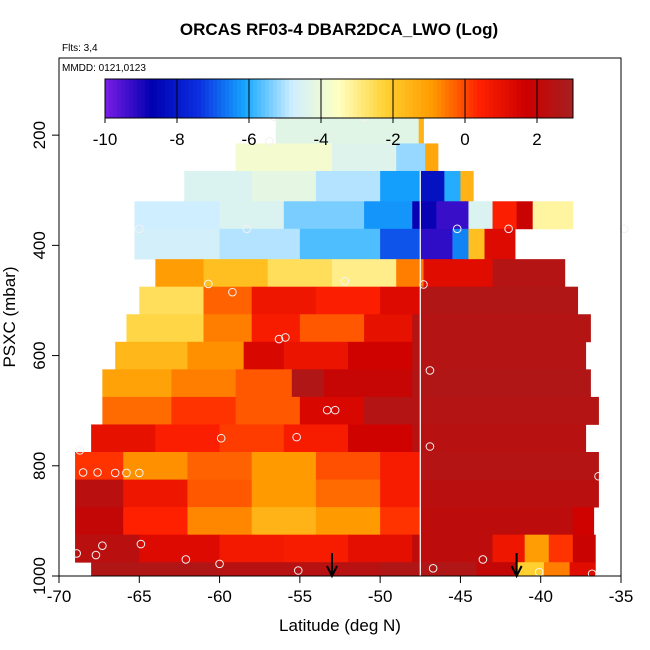 This screenshot has width=650, height=650. Describe the element at coordinates (104, 68) in the screenshot. I see `date-label: MMDD: 0121,0123` at that location.